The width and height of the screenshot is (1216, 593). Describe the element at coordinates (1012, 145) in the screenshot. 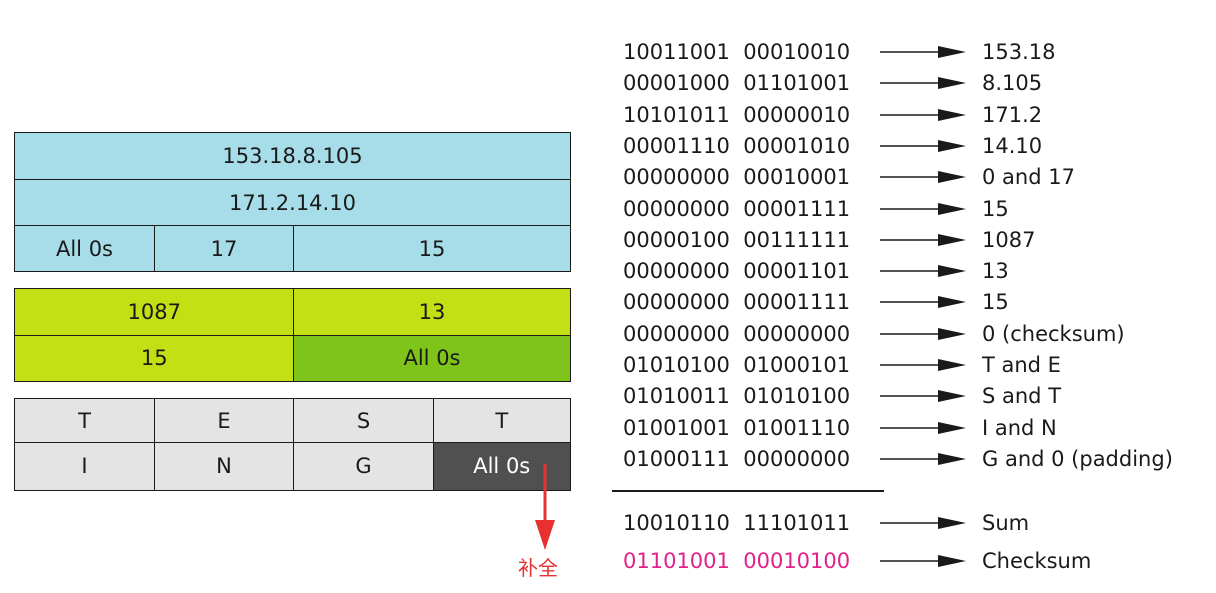

I see `decoded-value: 14.10` at that location.